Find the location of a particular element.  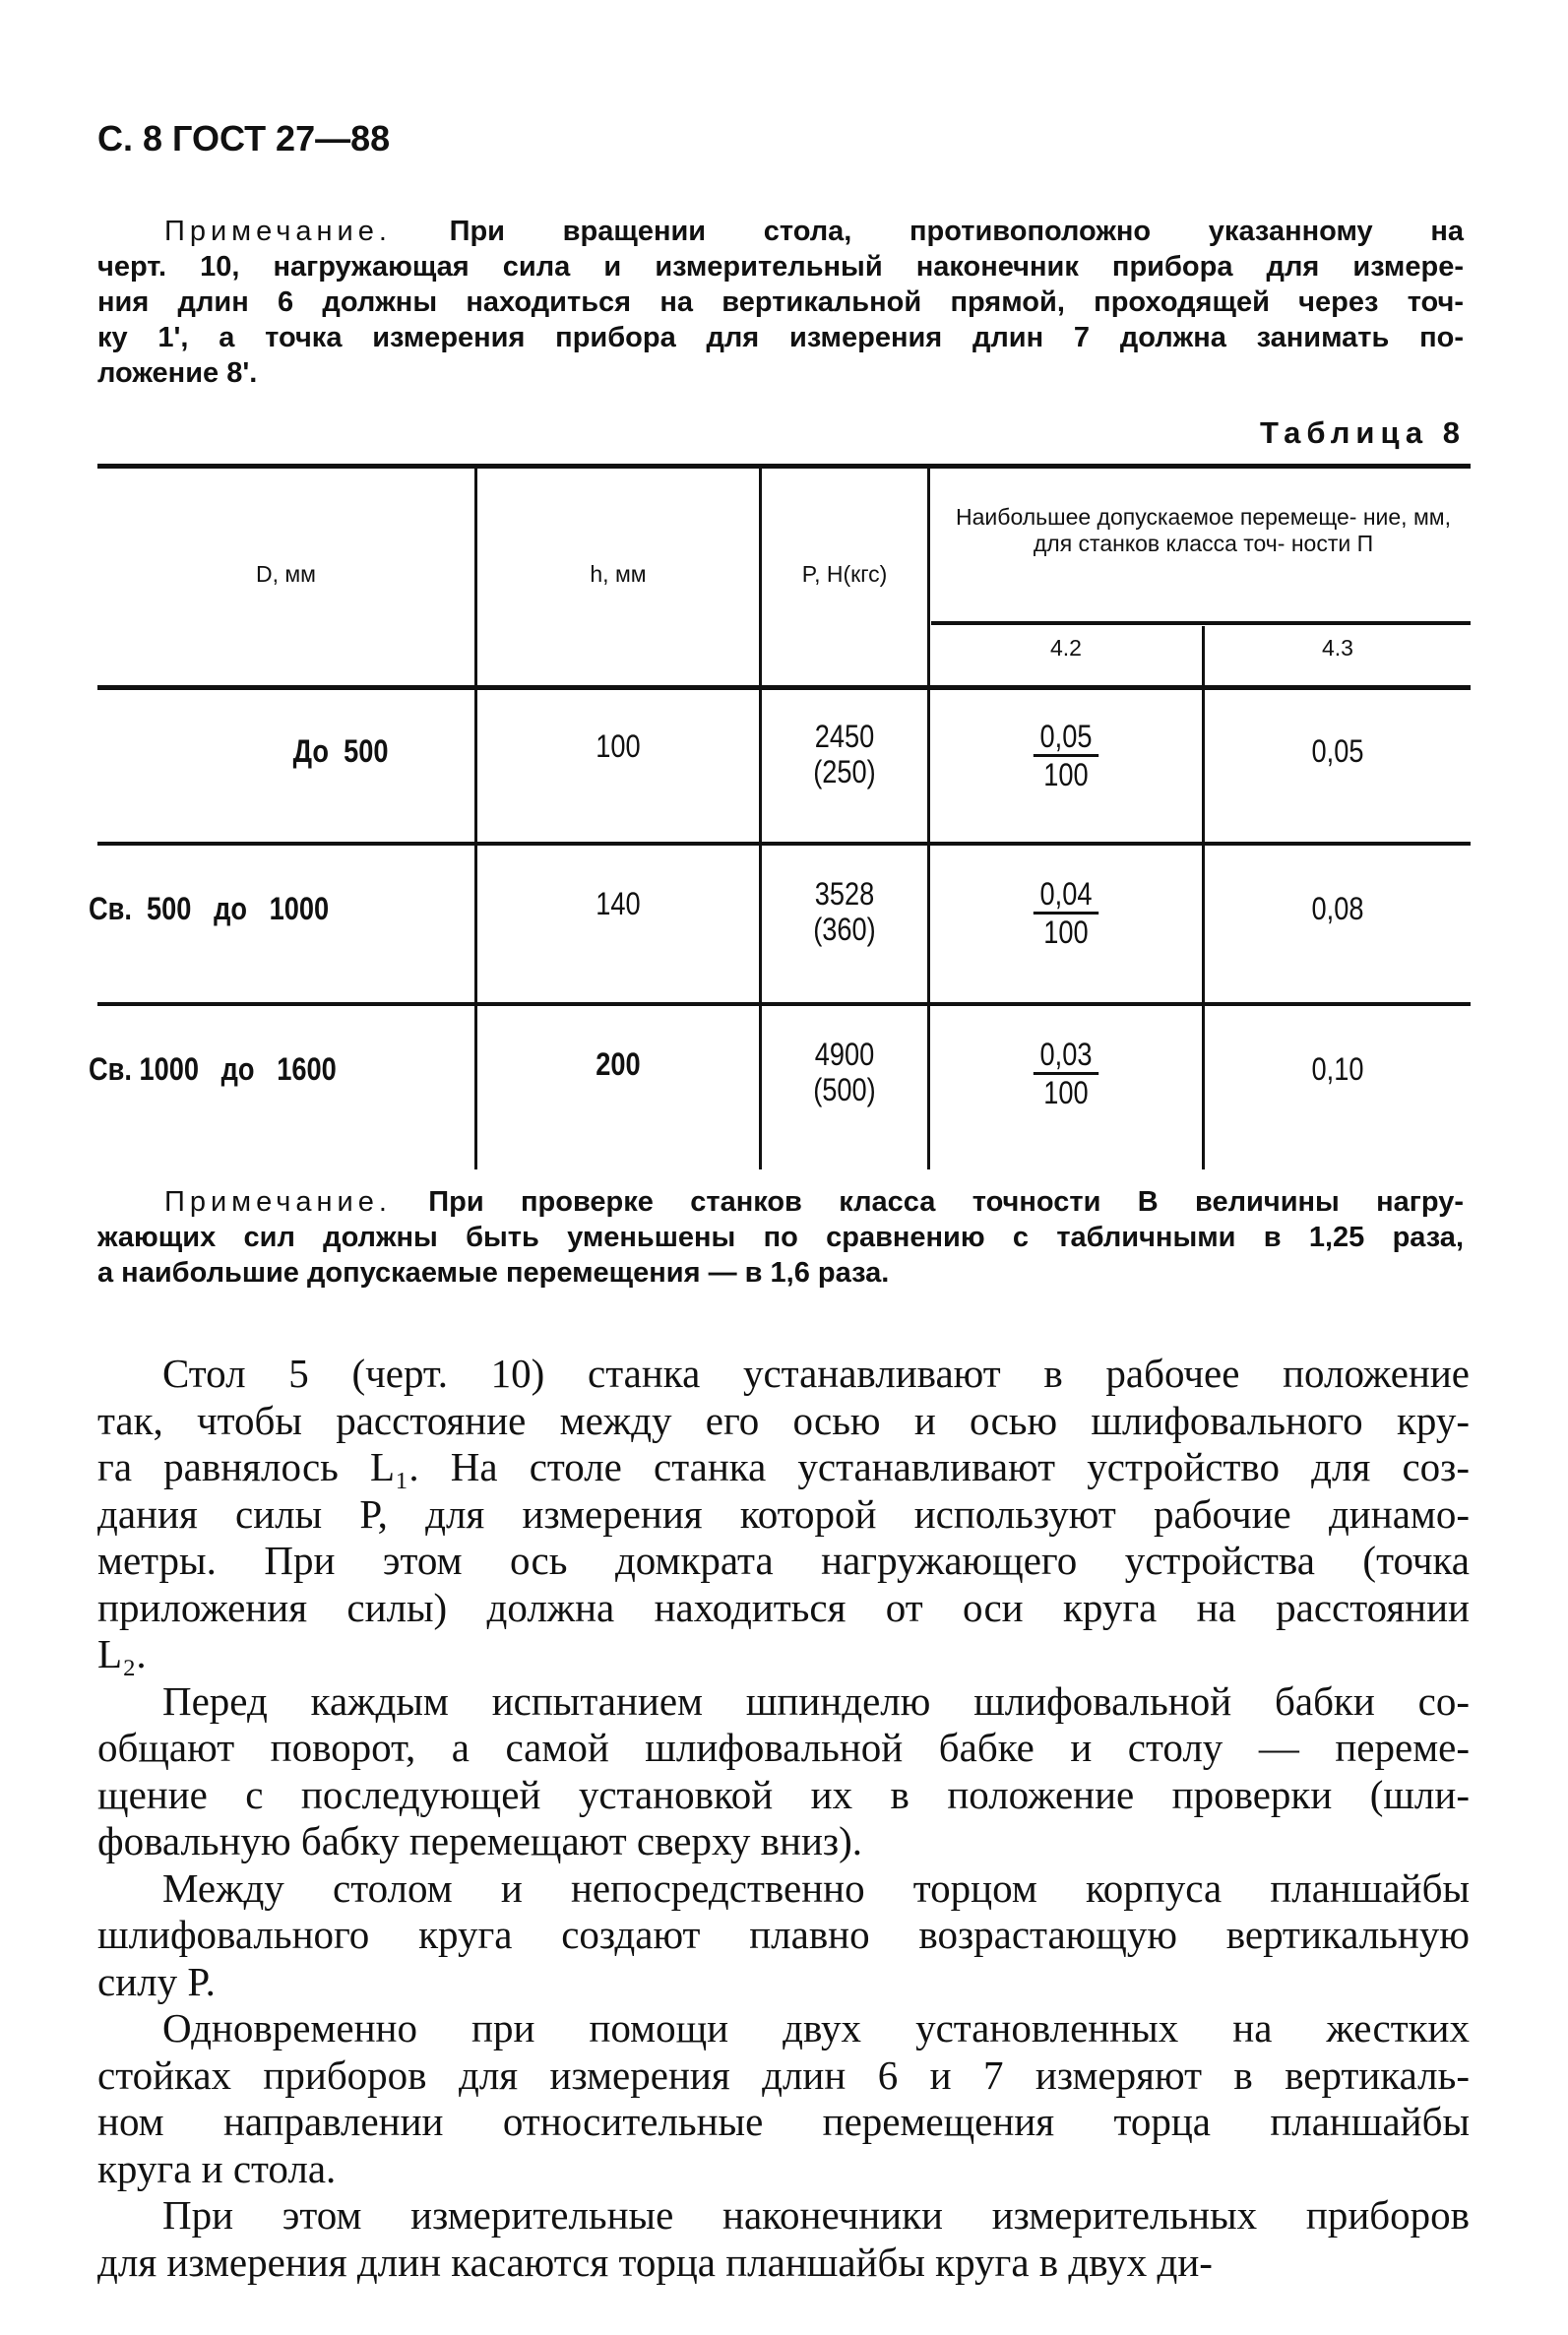

cell-text: (500) is located at coordinates (844, 1089).